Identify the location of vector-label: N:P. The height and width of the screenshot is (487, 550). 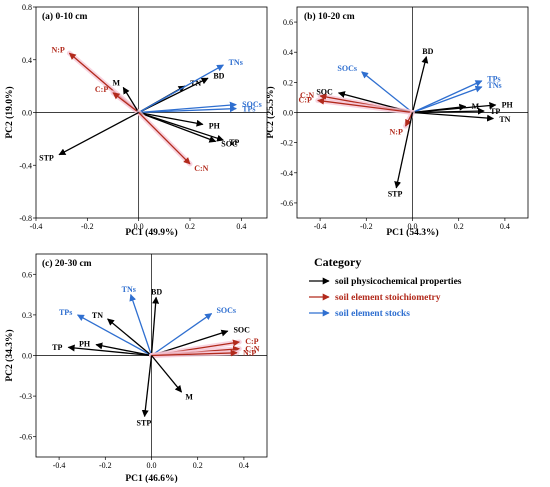
(249, 353).